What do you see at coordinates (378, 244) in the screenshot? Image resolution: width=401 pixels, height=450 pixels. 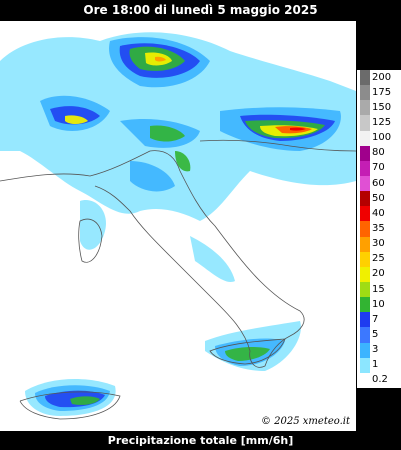 I see `legend-label-30: 30` at bounding box center [378, 244].